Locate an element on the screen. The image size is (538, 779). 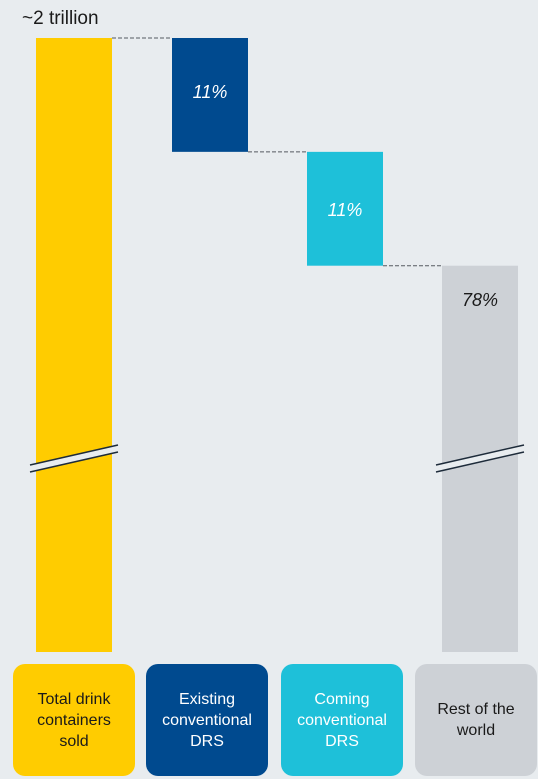
data-label-2: 11% is located at coordinates (210, 92).